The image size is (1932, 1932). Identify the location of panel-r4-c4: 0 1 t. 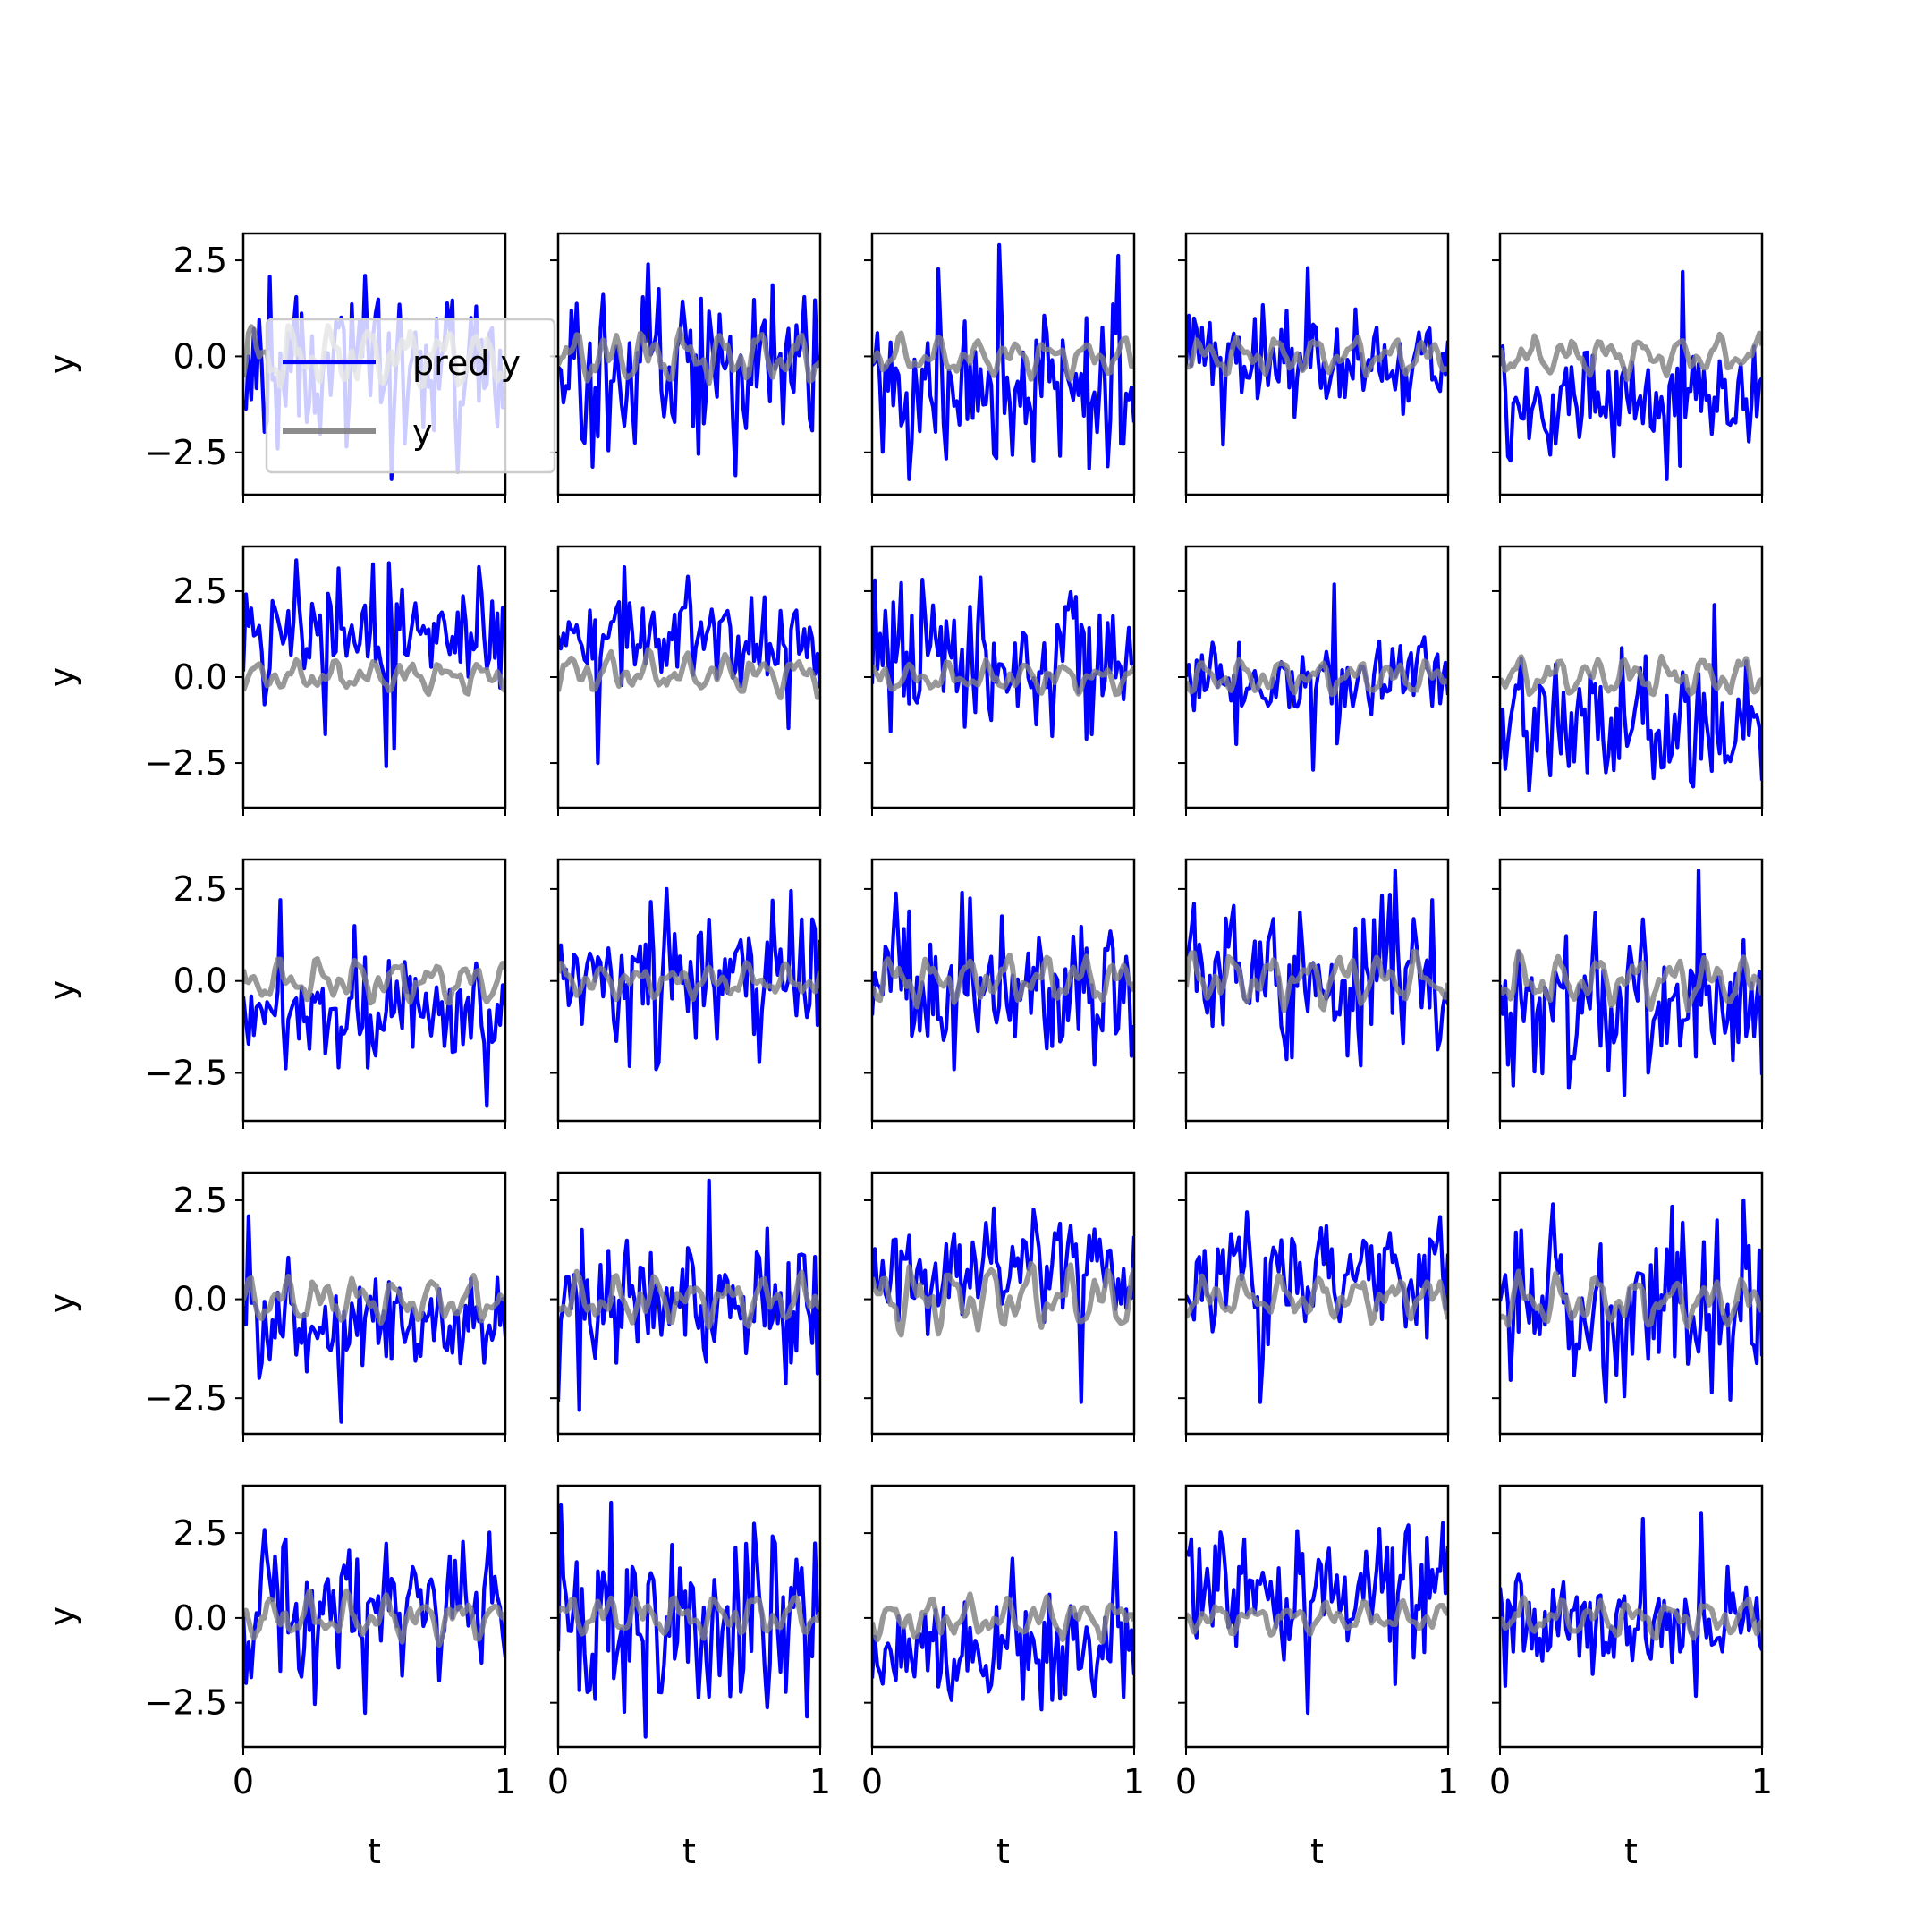
(1631, 1677).